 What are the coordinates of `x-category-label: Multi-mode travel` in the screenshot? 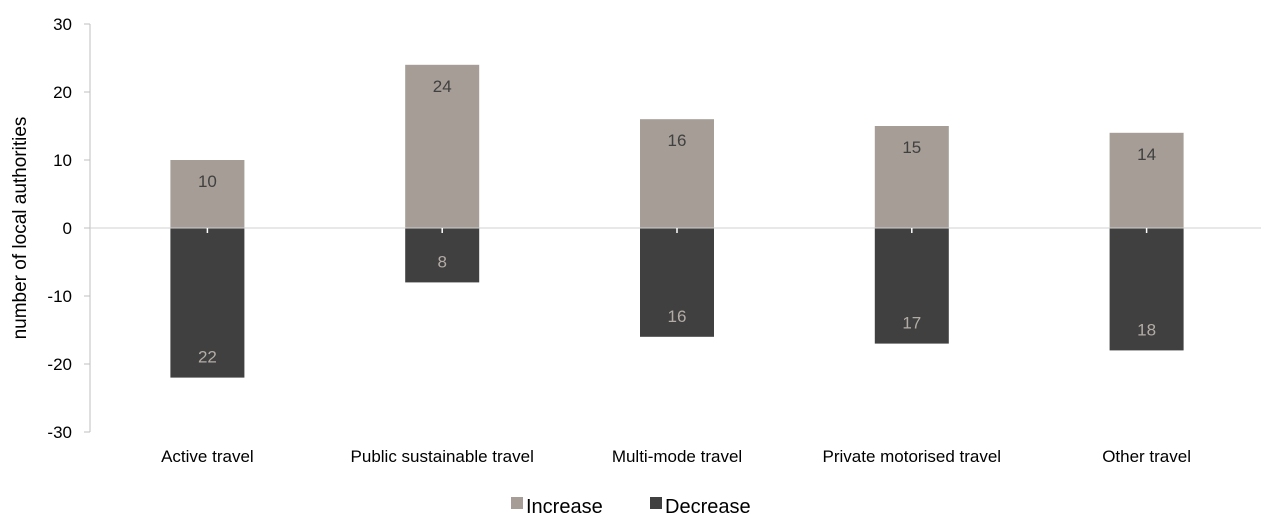 It's located at (677, 456).